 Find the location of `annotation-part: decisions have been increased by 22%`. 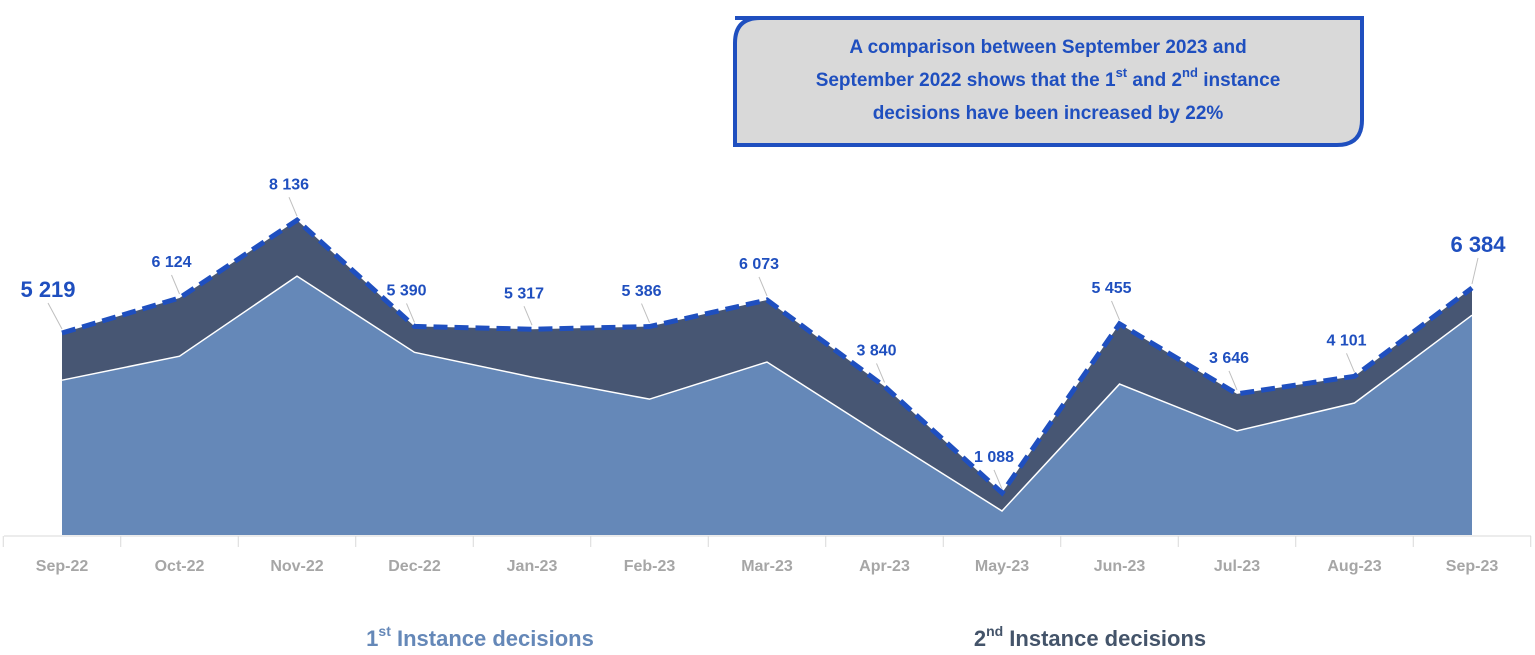

annotation-part: decisions have been increased by 22% is located at coordinates (1048, 113).